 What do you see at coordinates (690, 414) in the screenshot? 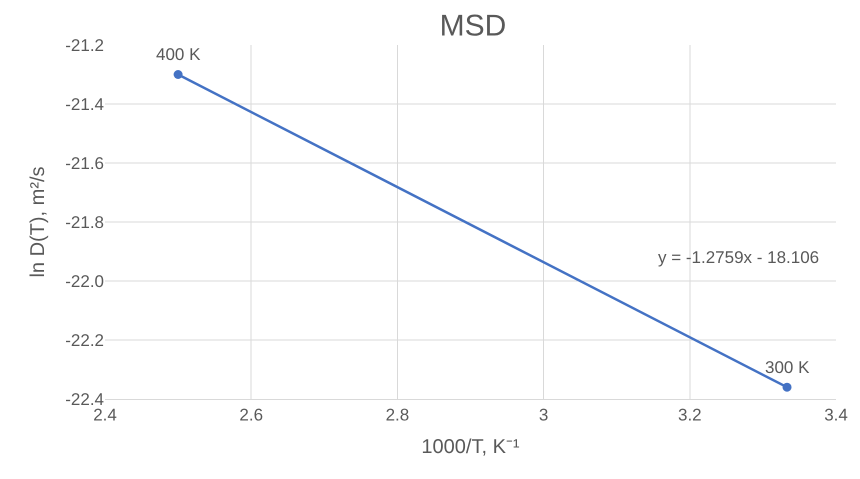
I see `x-tick-label: 3.2` at bounding box center [690, 414].